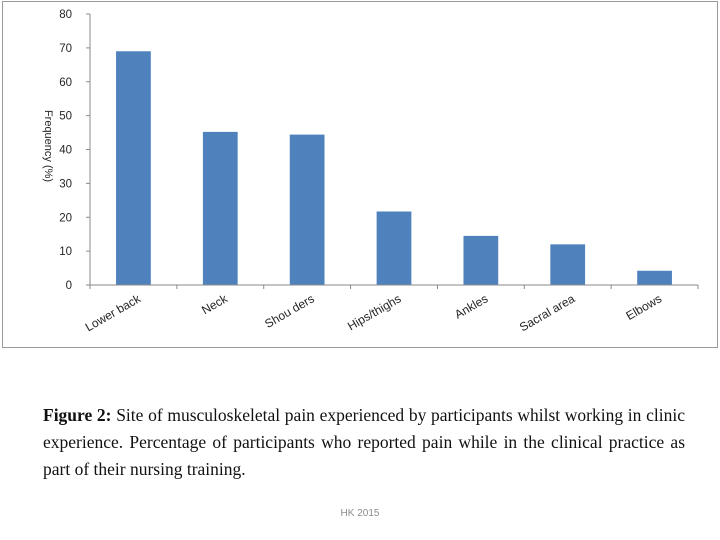 The width and height of the screenshot is (720, 540). What do you see at coordinates (65, 151) in the screenshot?
I see `y-tick-label: 40` at bounding box center [65, 151].